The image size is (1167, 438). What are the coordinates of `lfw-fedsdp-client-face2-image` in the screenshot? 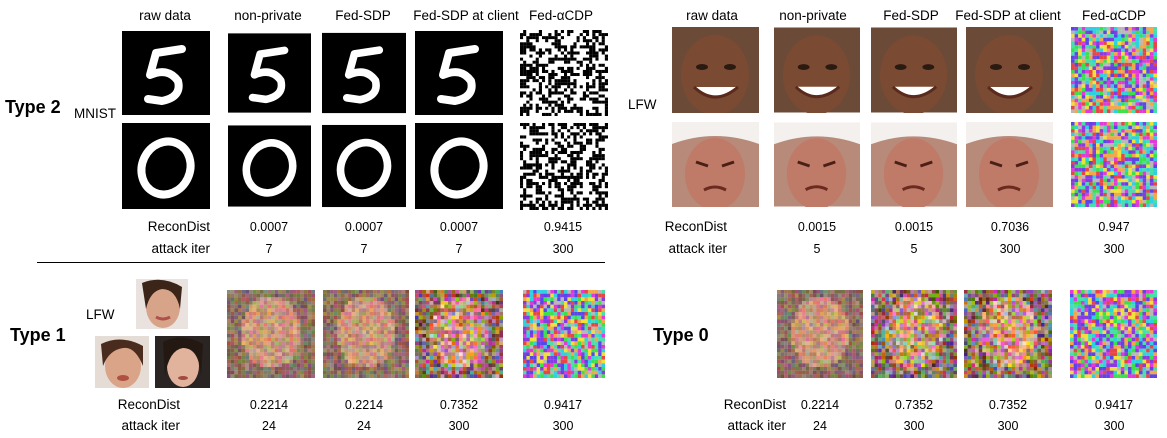 It's located at (1009, 164).